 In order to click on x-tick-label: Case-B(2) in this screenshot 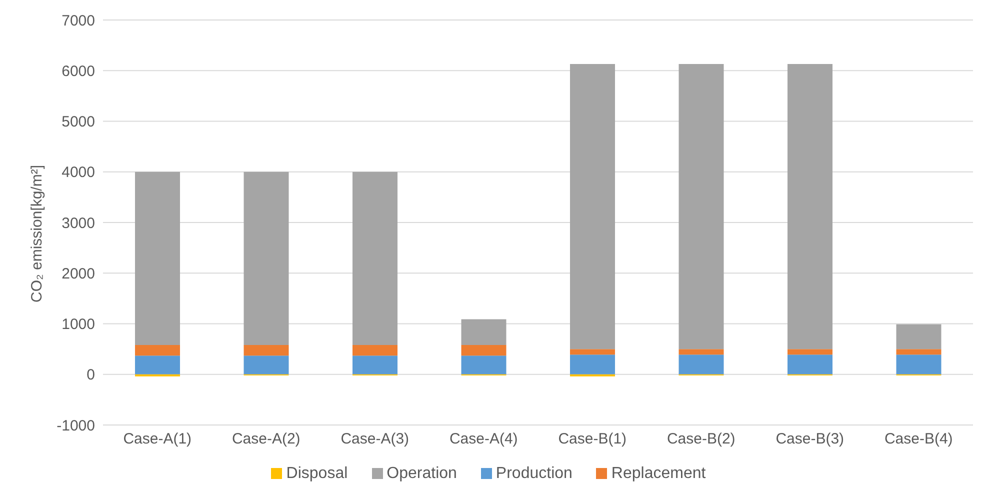, I will do `click(701, 439)`.